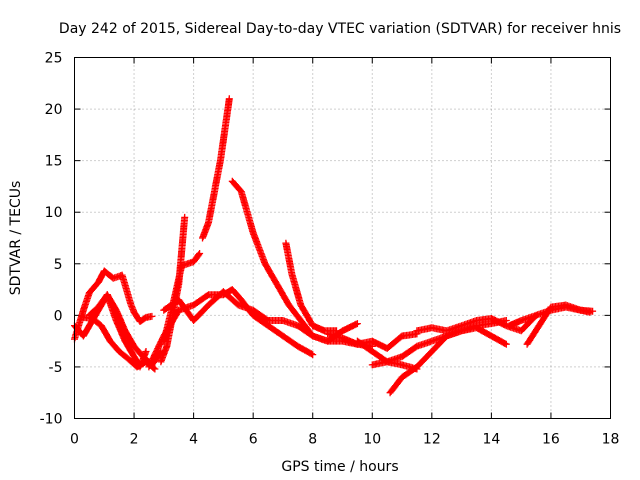  I want to click on x-tick-label: 14, so click(491, 440).